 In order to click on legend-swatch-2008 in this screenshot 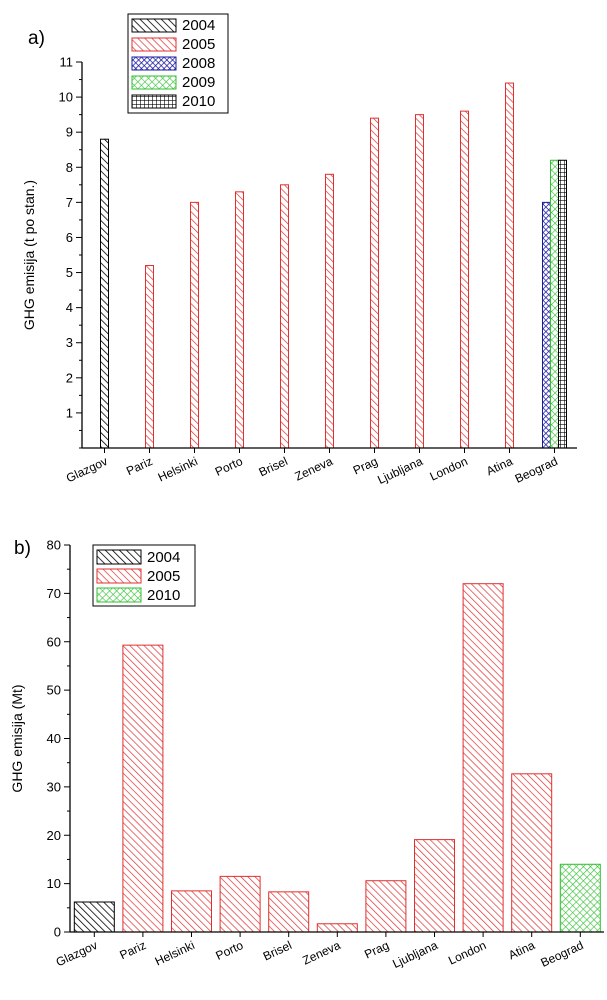, I will do `click(154, 63)`.